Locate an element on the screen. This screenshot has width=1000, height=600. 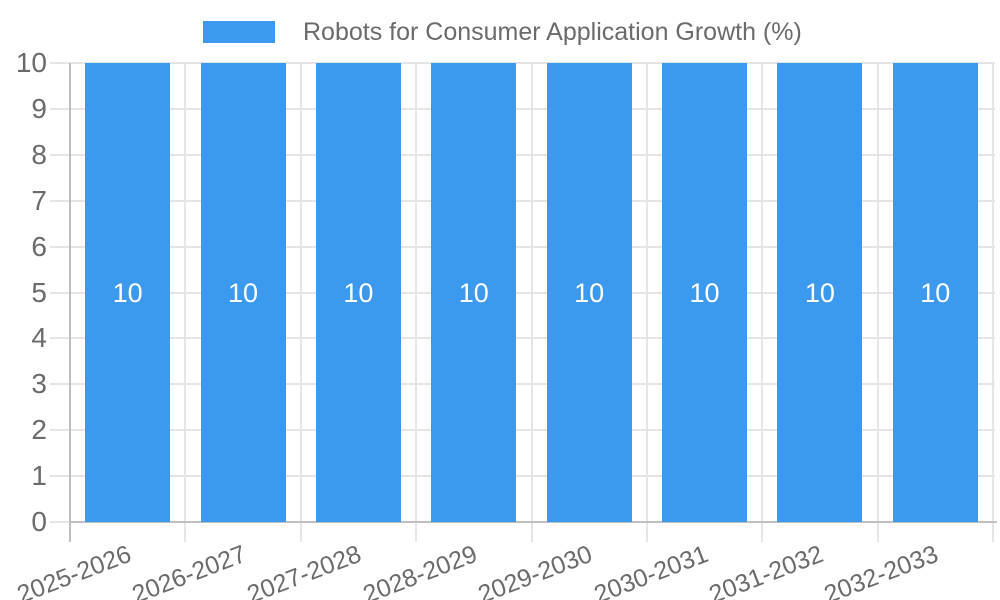
x-tick-label: 2027-2028 is located at coordinates (304, 569).